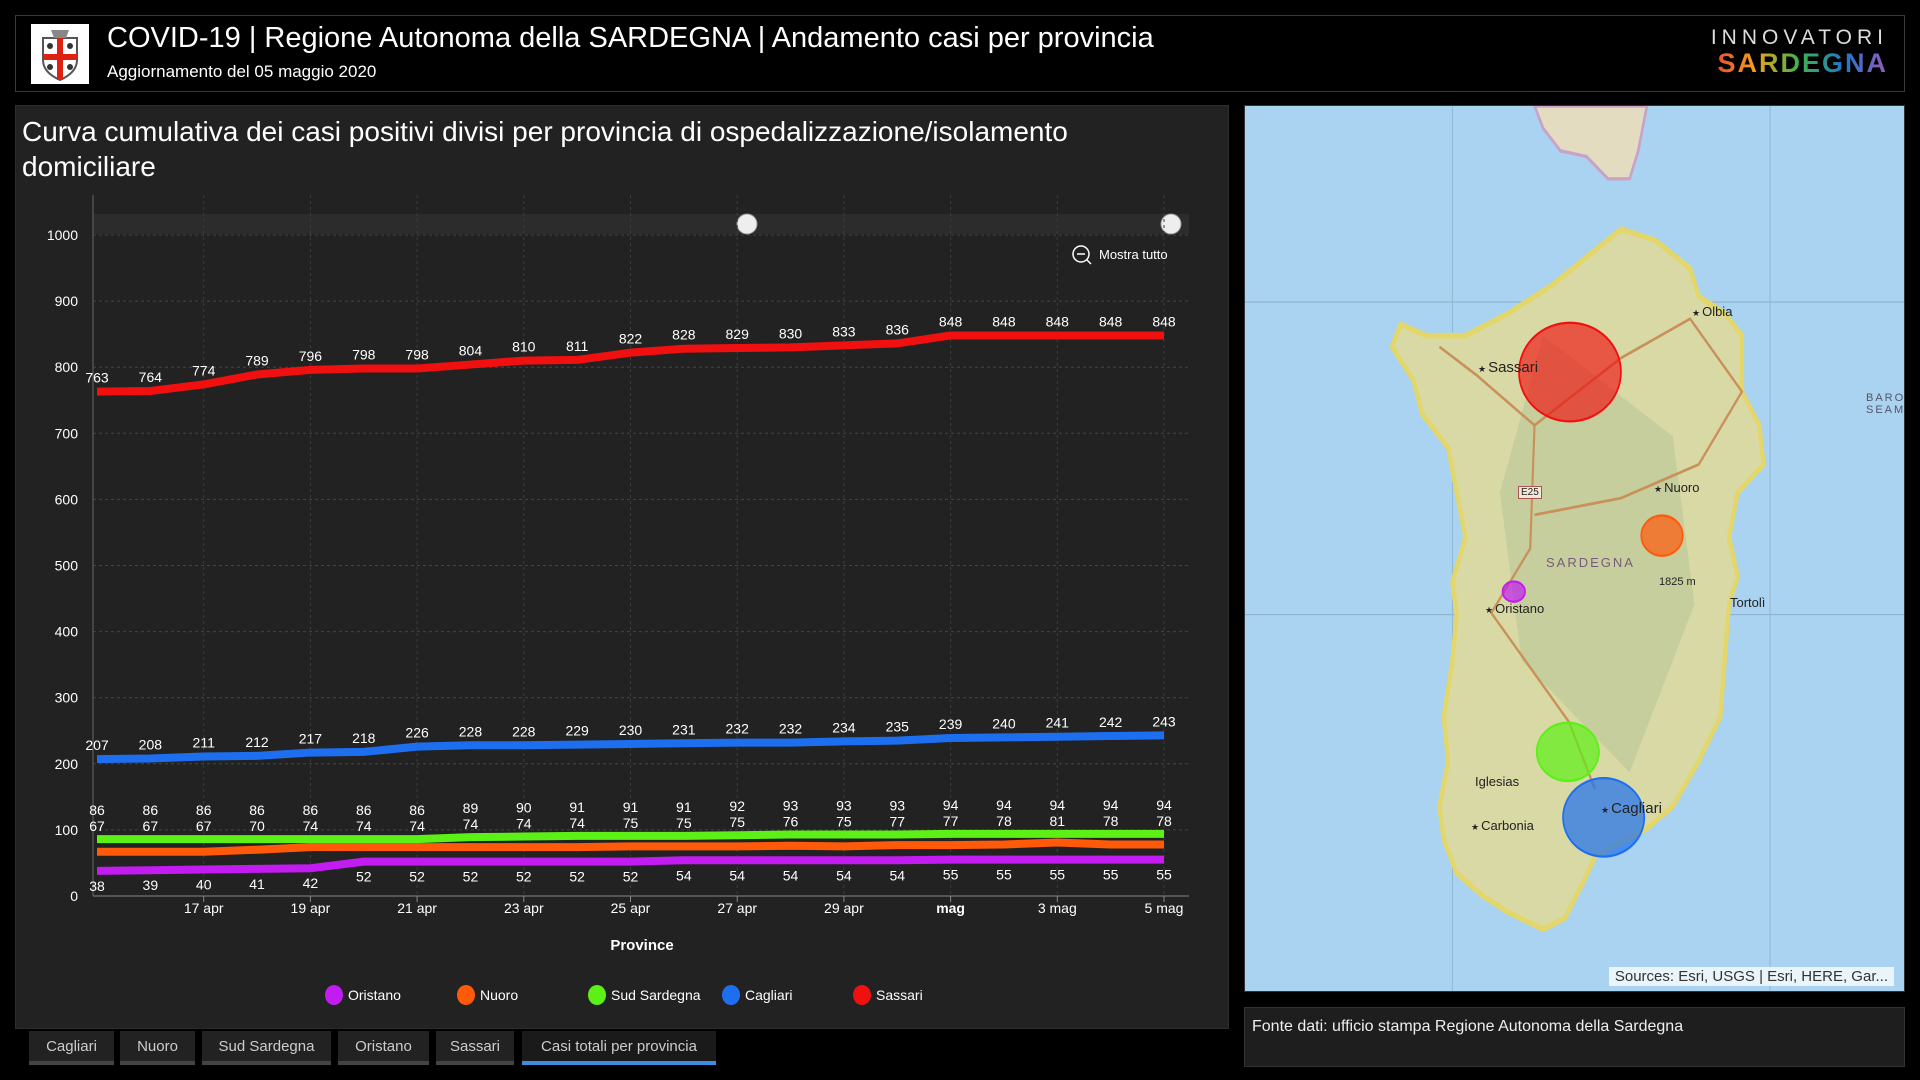 The image size is (1920, 1080). What do you see at coordinates (1164, 908) in the screenshot?
I see `x-tick-label: 5 mag` at bounding box center [1164, 908].